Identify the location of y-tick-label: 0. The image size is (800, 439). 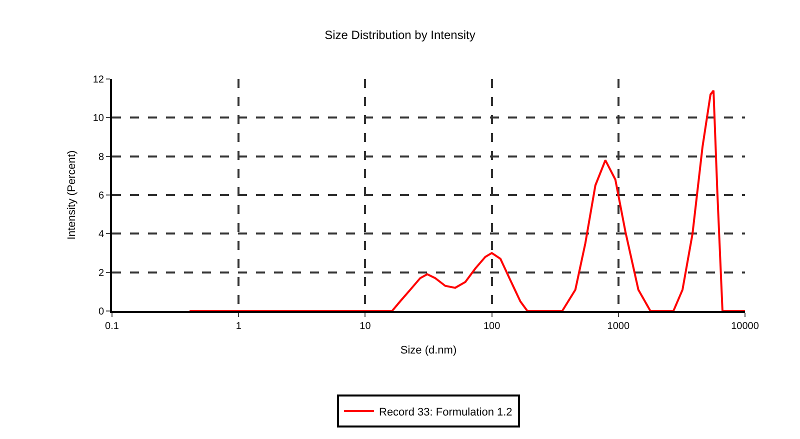
(101, 312).